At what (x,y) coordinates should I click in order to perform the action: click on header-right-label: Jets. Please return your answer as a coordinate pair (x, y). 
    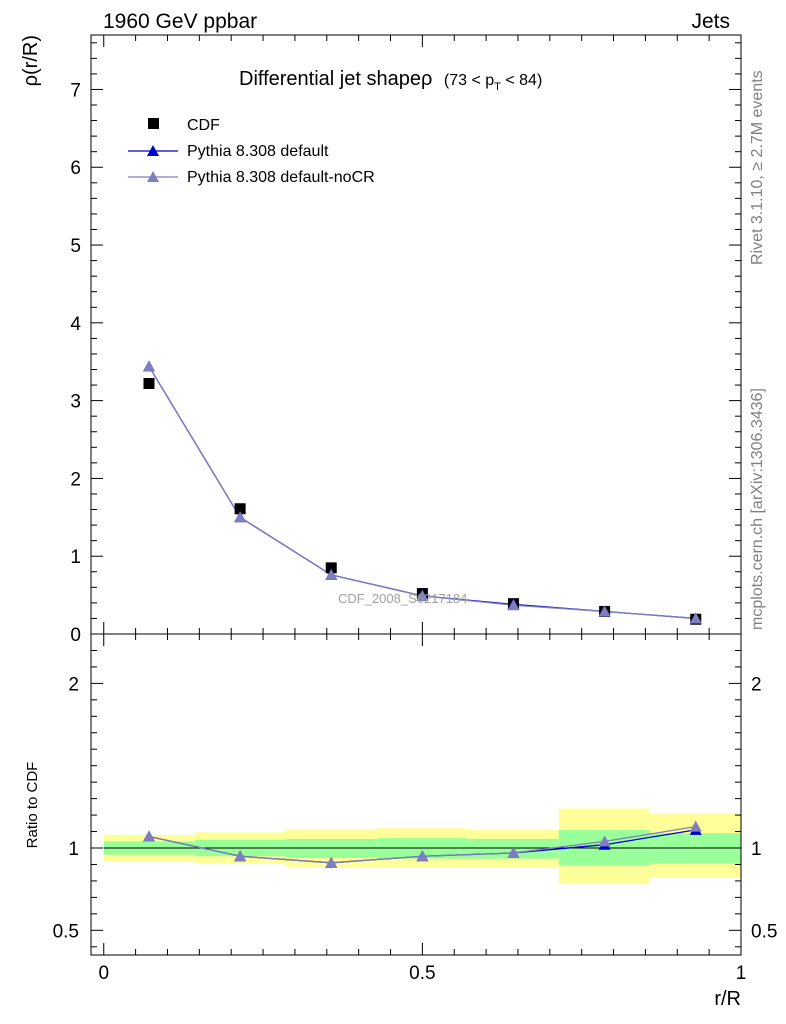
    Looking at the image, I should click on (710, 21).